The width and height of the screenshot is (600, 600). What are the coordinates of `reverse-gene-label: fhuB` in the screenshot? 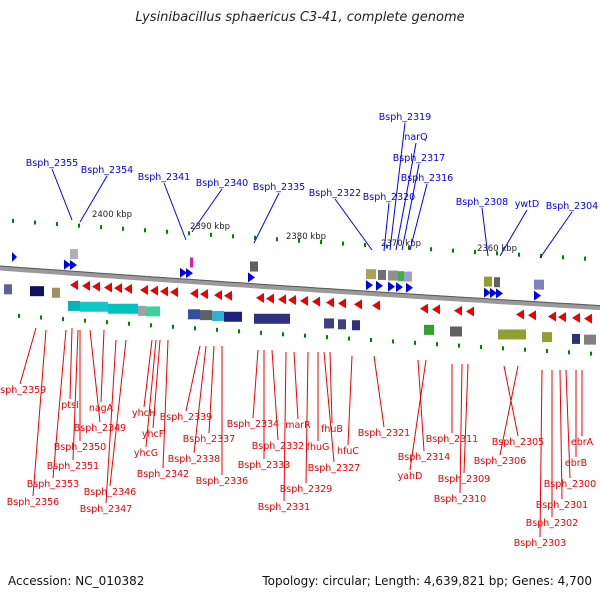 It's located at (332, 429).